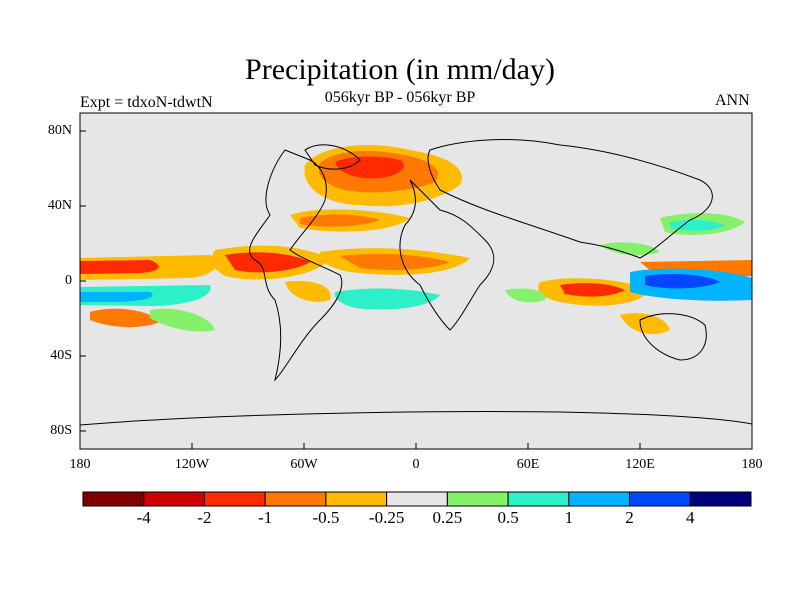 The height and width of the screenshot is (600, 800). What do you see at coordinates (59, 130) in the screenshot?
I see `lat-label-80n: 80N` at bounding box center [59, 130].